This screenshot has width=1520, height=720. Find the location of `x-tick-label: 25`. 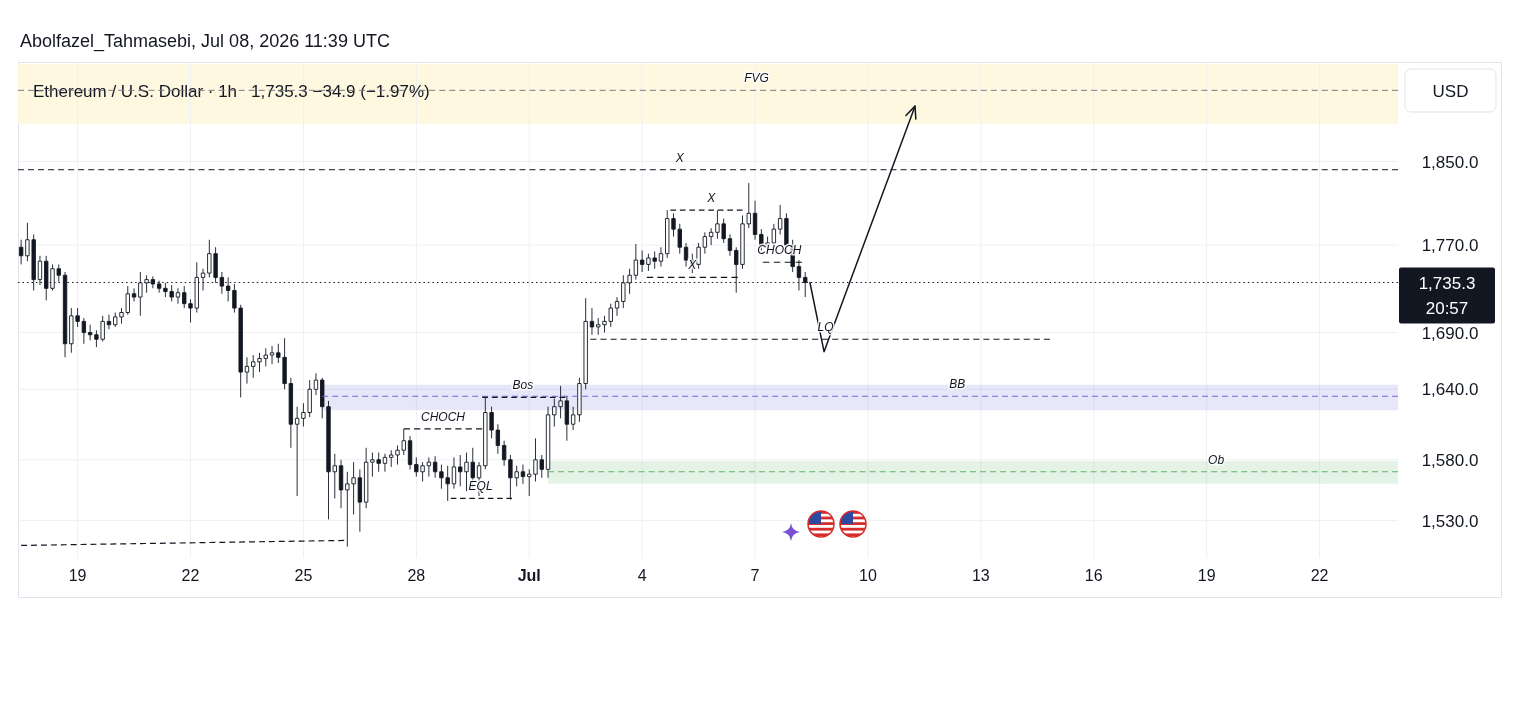

x-tick-label: 25 is located at coordinates (303, 575).